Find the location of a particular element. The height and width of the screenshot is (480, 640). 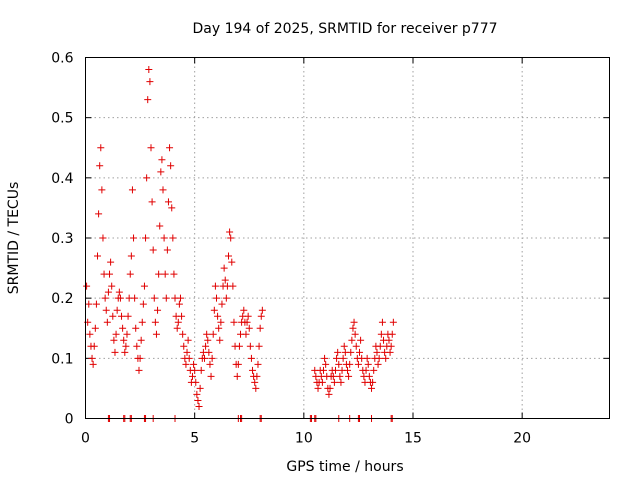

x-tick-label: 0 is located at coordinates (85, 439).